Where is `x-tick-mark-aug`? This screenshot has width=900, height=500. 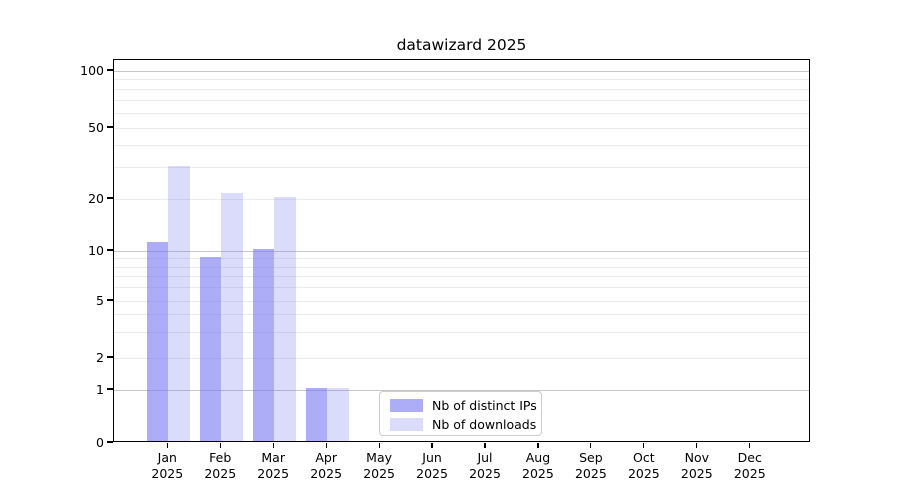
x-tick-mark-aug is located at coordinates (538, 445).